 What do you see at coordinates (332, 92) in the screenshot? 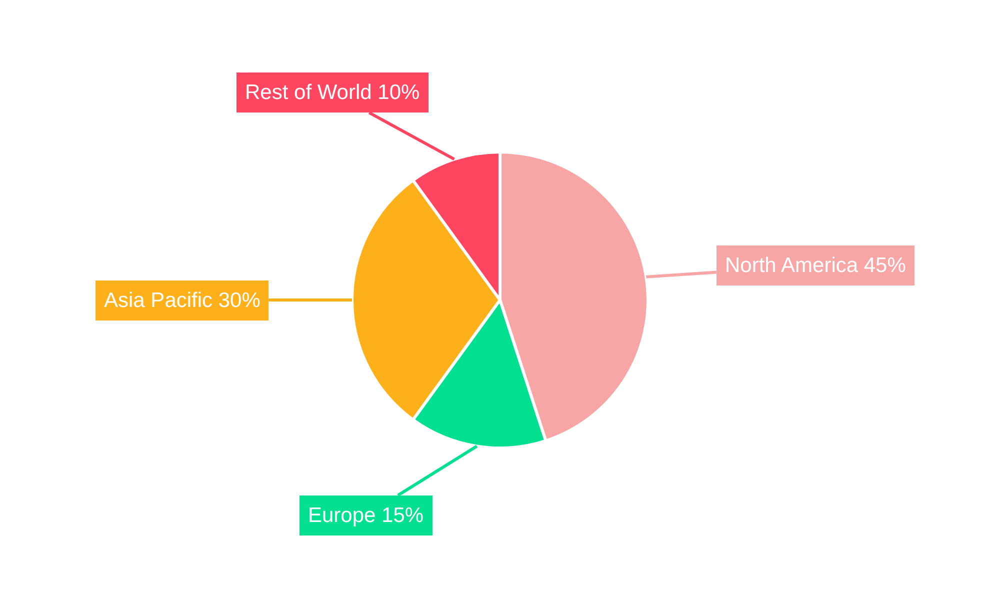
I see `slice-label: Rest of World 10%` at bounding box center [332, 92].